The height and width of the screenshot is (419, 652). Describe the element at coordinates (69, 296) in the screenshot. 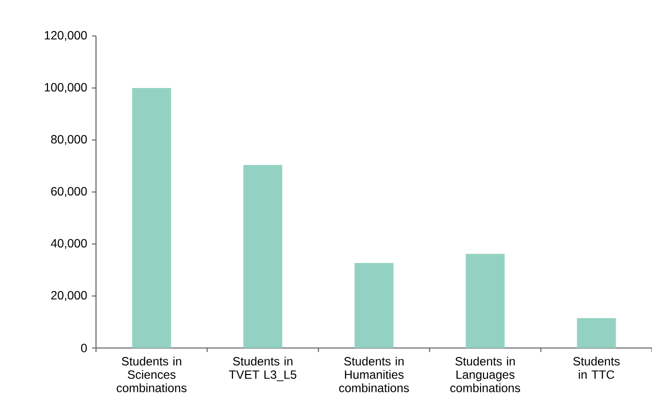

I see `y-tick-label: 20,000` at that location.